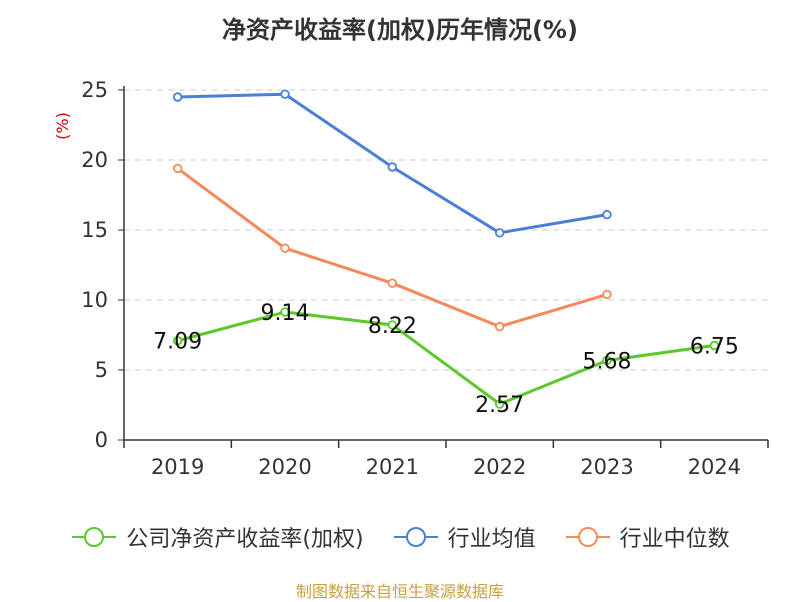 This screenshot has height=602, width=800. Describe the element at coordinates (587, 537) in the screenshot. I see `legend-swatch-industry-median` at that location.